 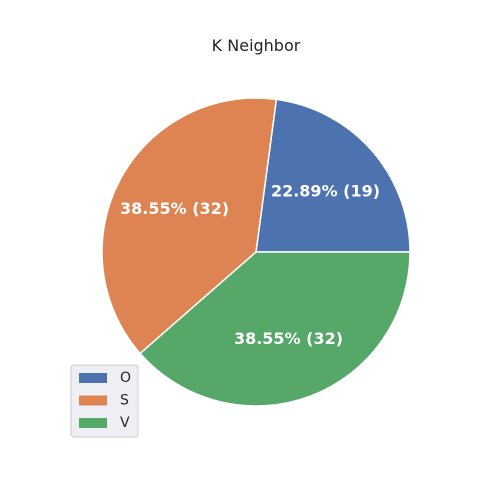 I want to click on legend-swatch-o, so click(x=93, y=378).